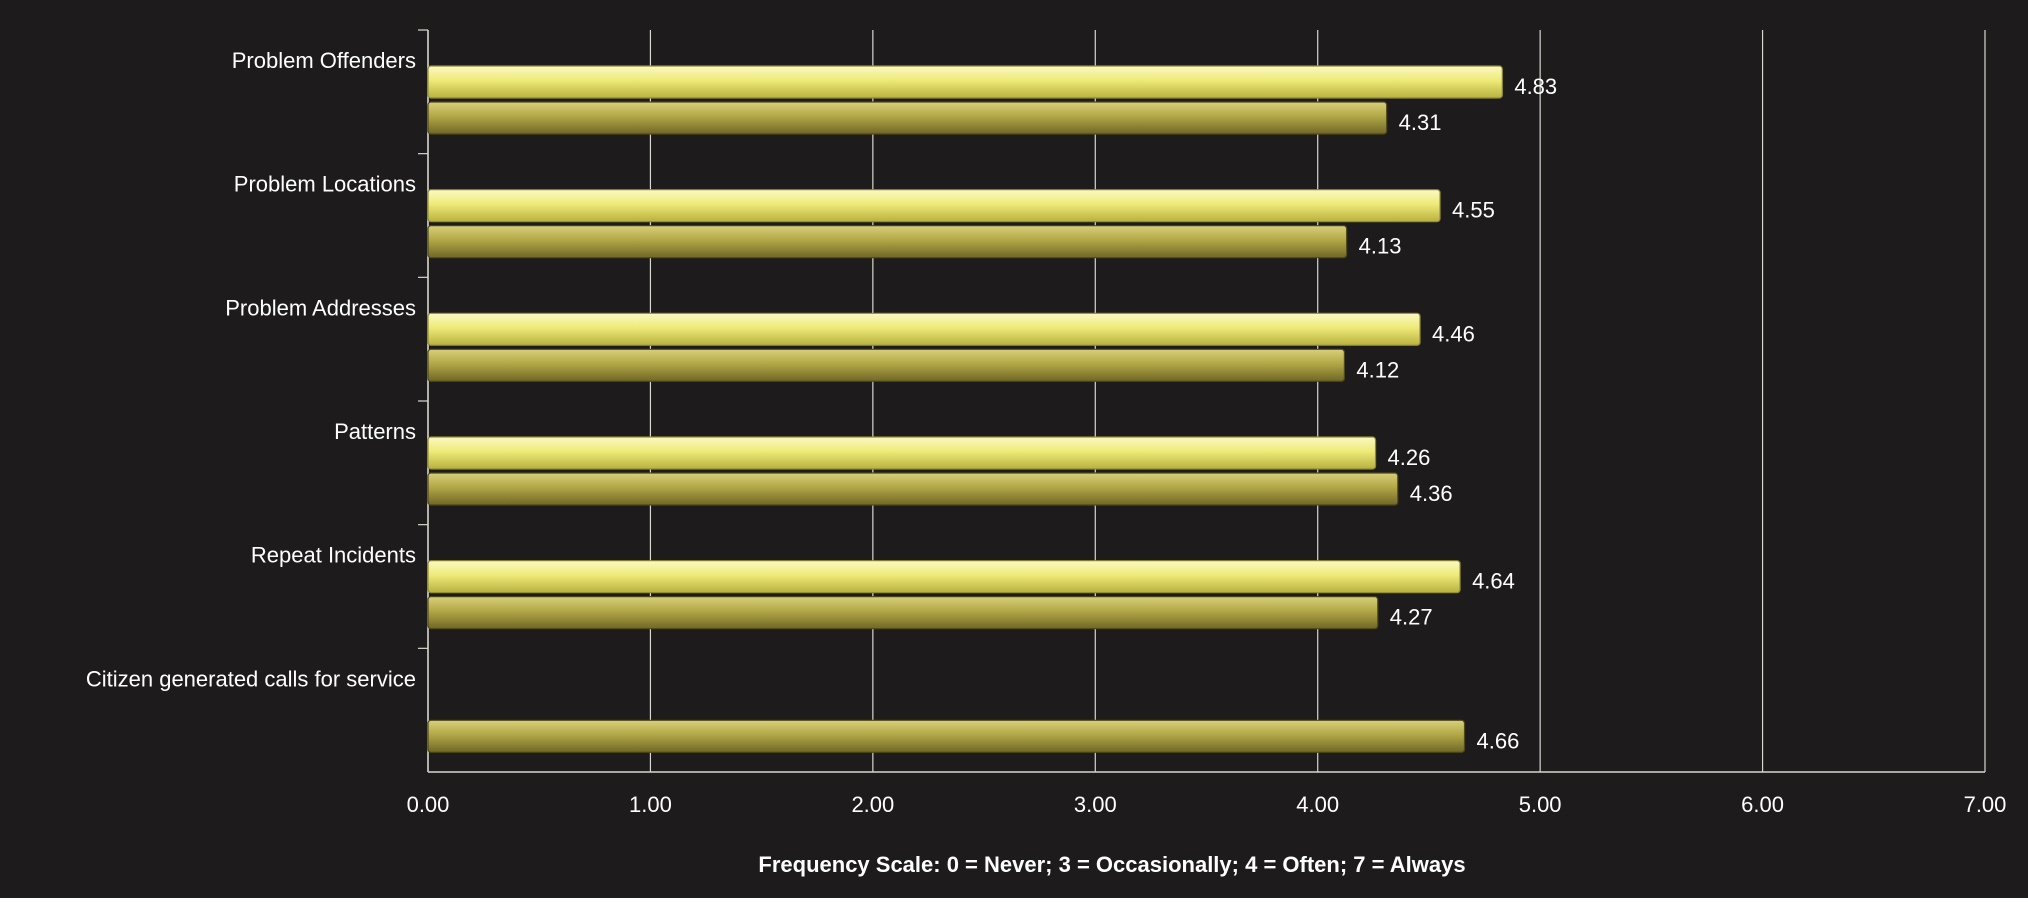  Describe the element at coordinates (1985, 804) in the screenshot. I see `x-tick-label: 7.00` at that location.